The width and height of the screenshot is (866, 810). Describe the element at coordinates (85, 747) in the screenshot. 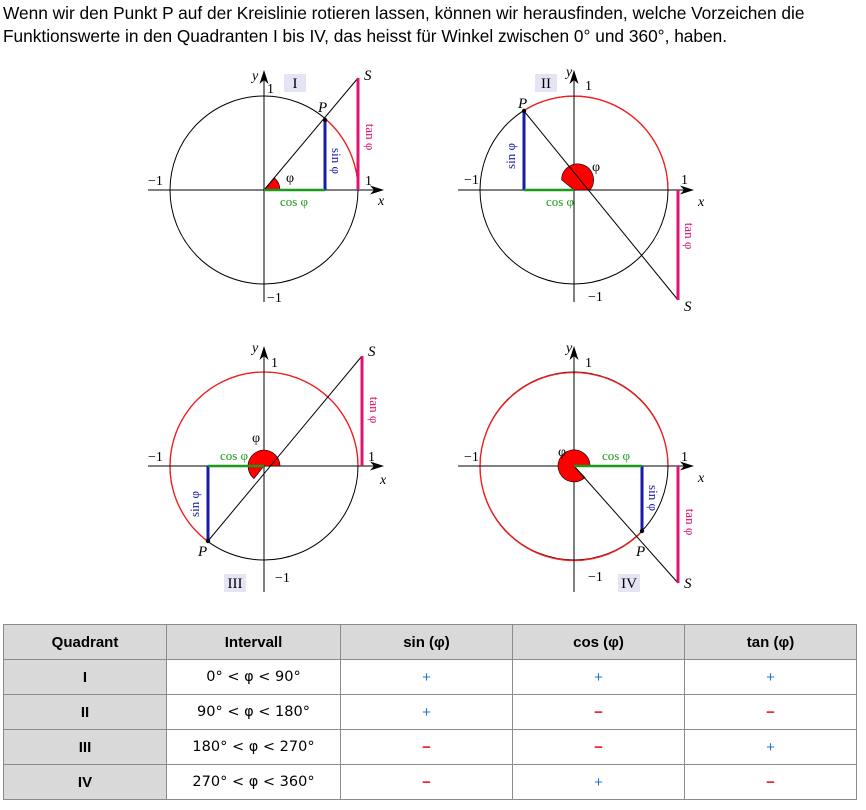

I see `quadrant-cell: III` at that location.